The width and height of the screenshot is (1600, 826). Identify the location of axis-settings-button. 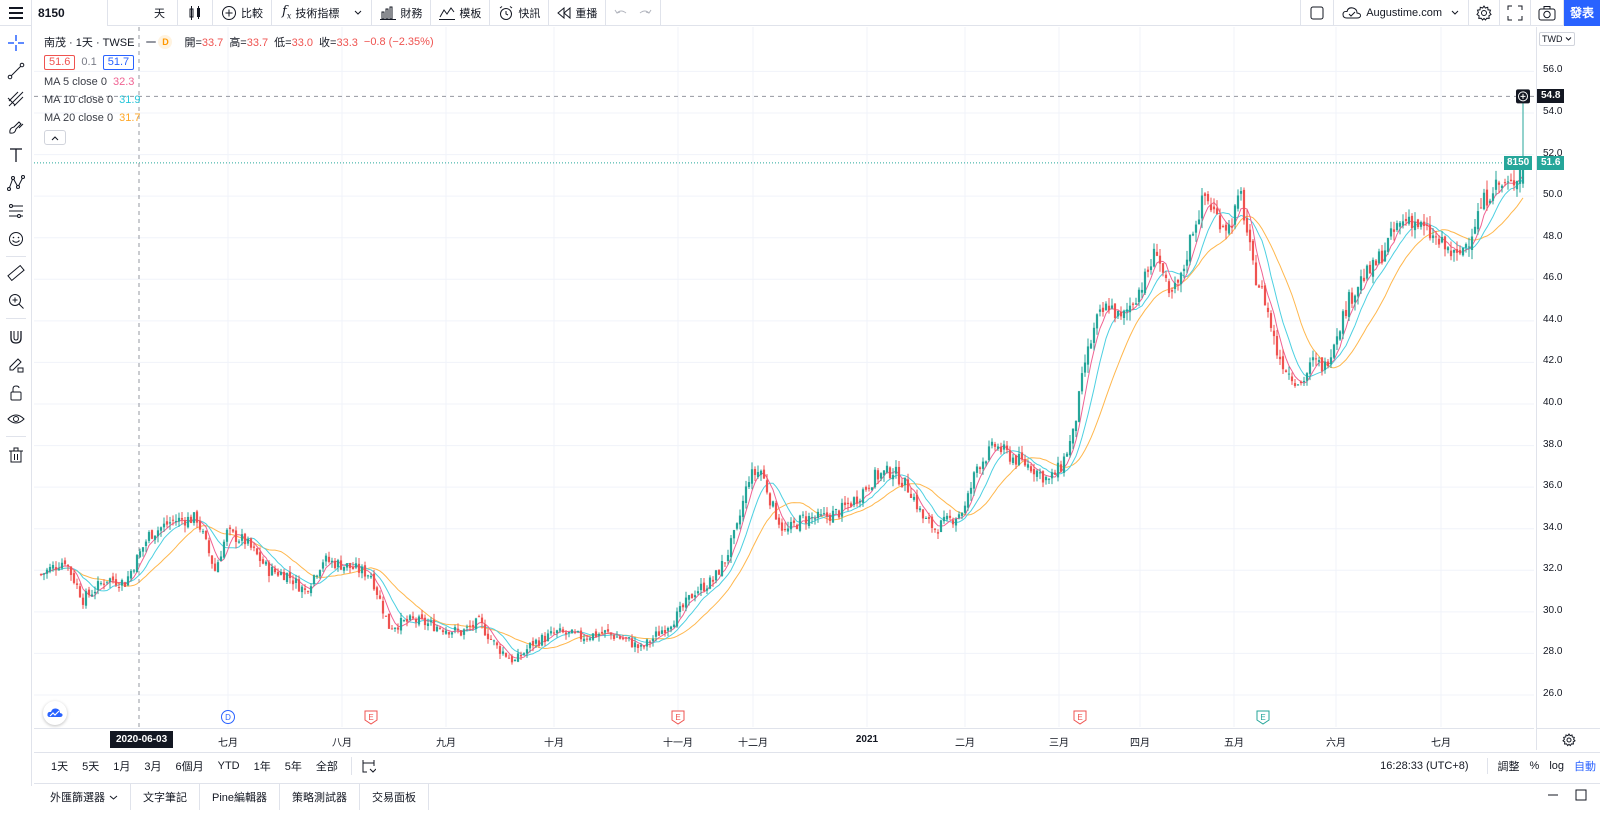
(1568, 739).